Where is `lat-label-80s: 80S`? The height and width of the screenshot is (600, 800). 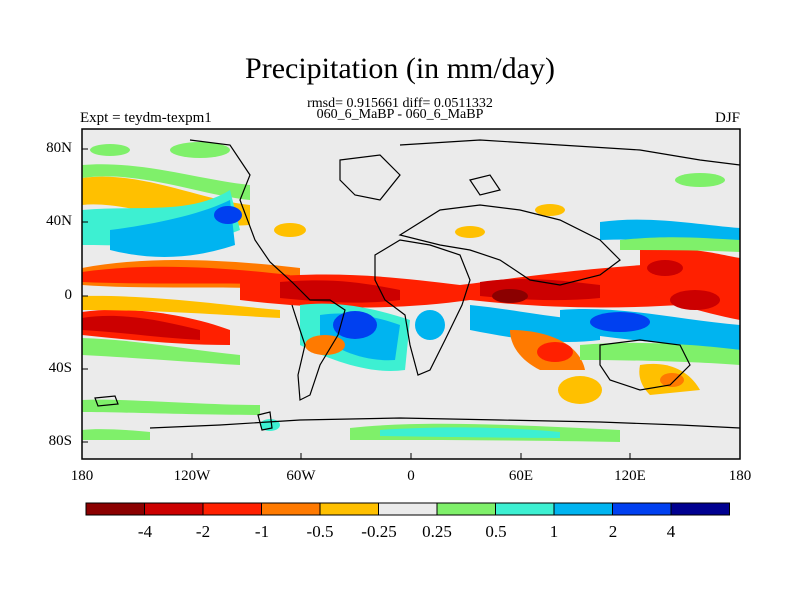
lat-label-80s: 80S is located at coordinates (60, 441).